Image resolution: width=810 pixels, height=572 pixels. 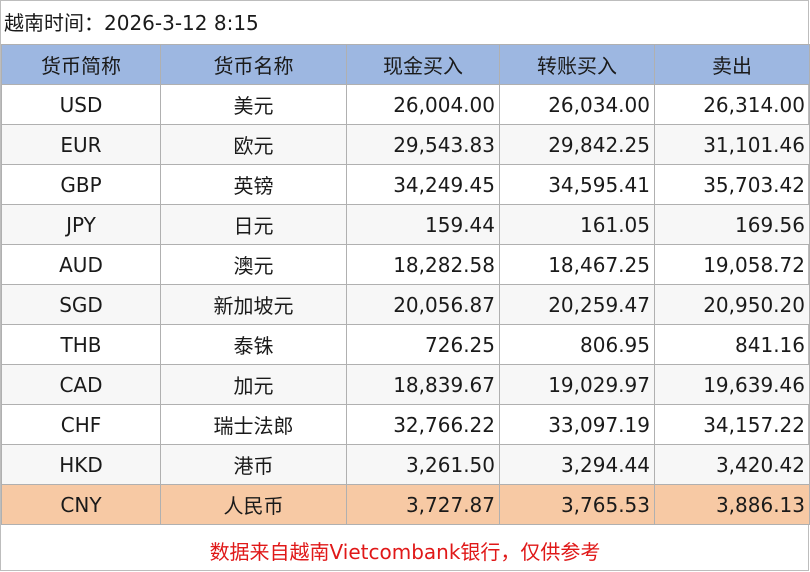 I want to click on transfer-buy-cell: 161.05, so click(x=577, y=224).